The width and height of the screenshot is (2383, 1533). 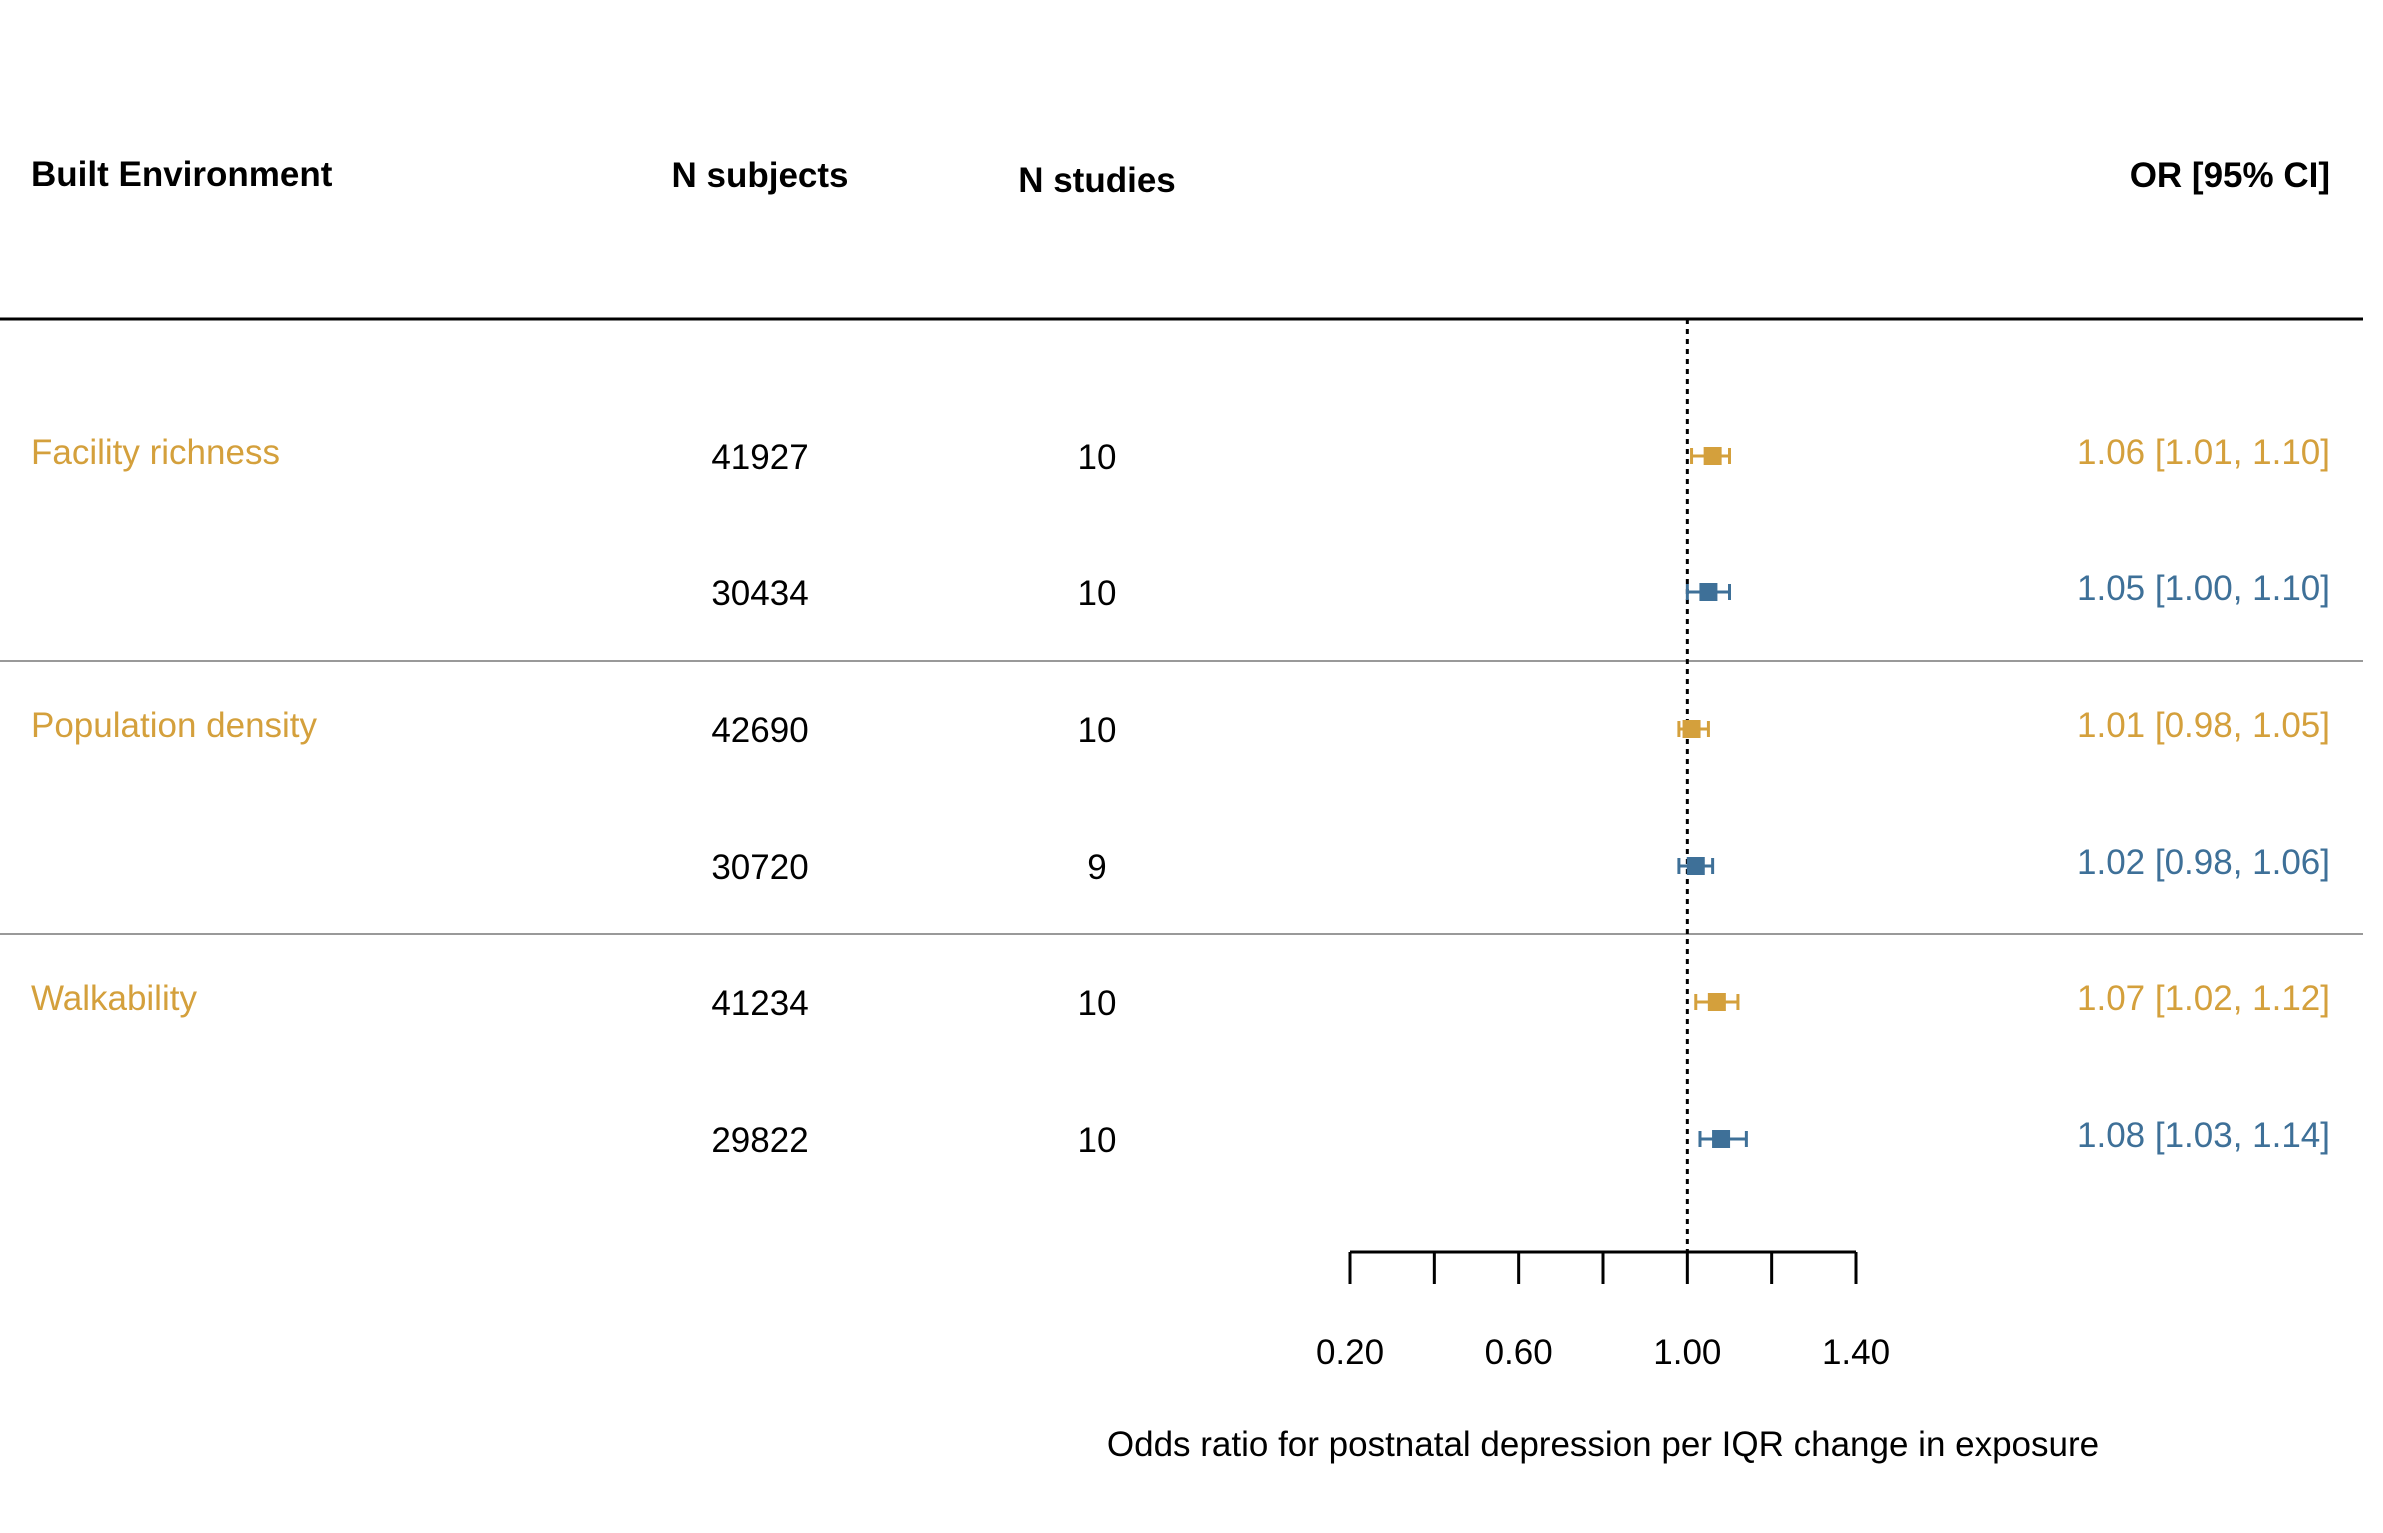 I want to click on or-ci-text: 1.06 [1.01, 1.10], so click(x=2203, y=452).